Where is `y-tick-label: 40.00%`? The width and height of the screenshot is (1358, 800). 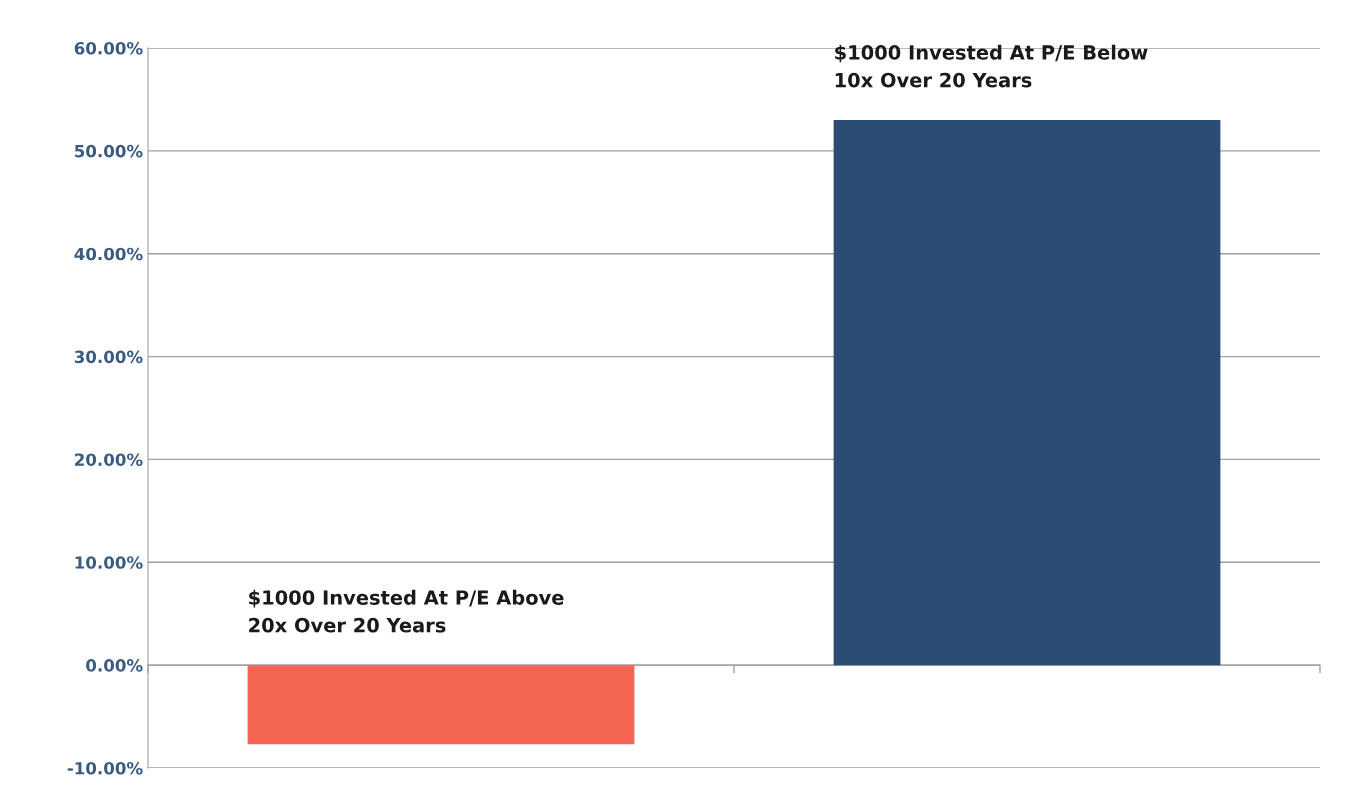
y-tick-label: 40.00% is located at coordinates (108, 254).